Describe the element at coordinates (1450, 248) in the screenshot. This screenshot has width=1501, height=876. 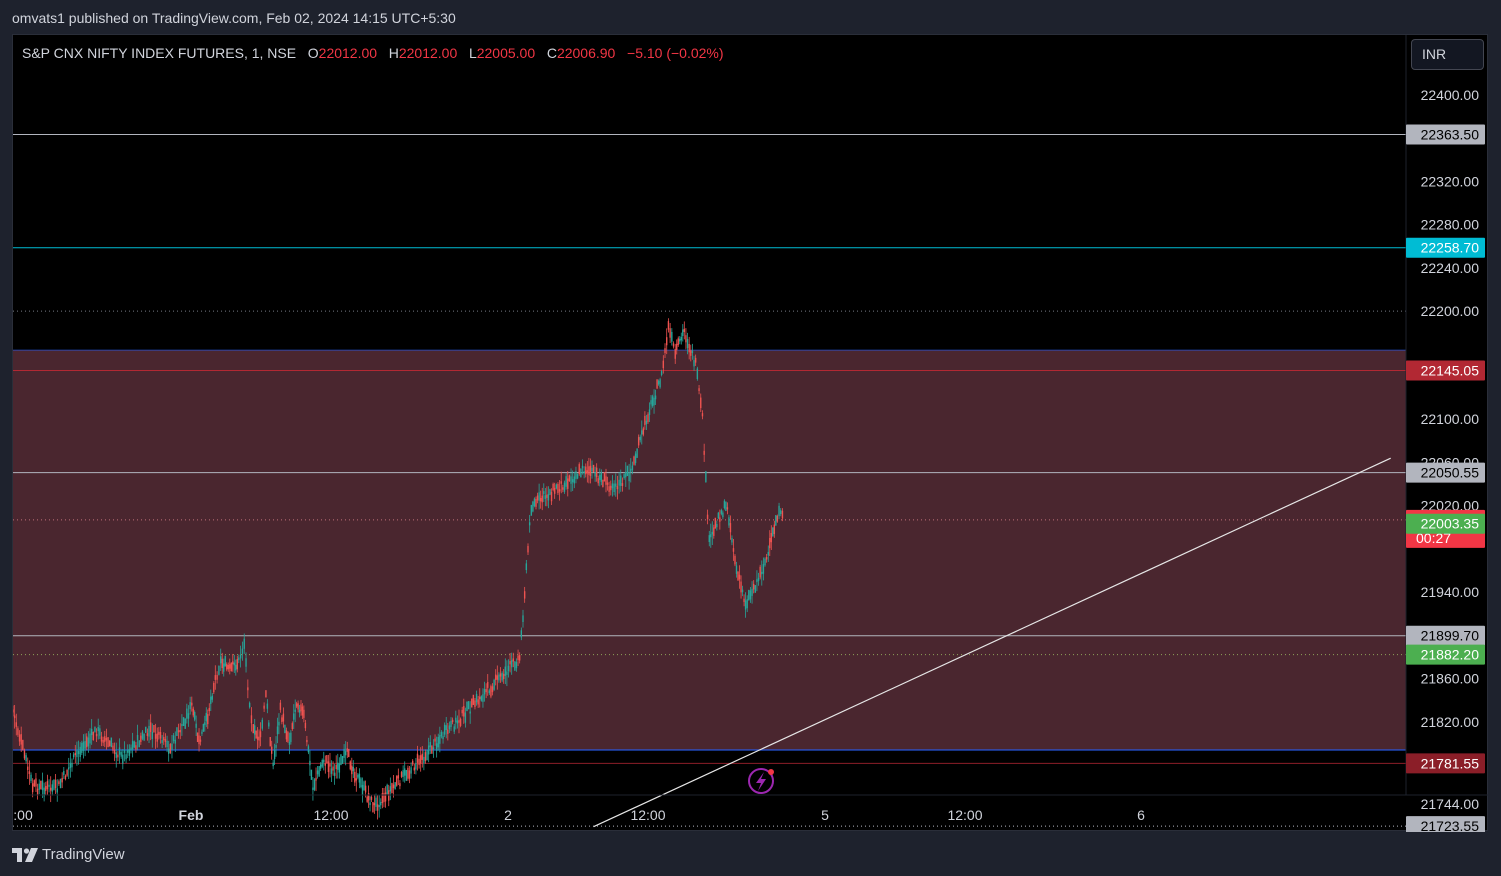
I see `price-badge-label: 22258.70` at that location.